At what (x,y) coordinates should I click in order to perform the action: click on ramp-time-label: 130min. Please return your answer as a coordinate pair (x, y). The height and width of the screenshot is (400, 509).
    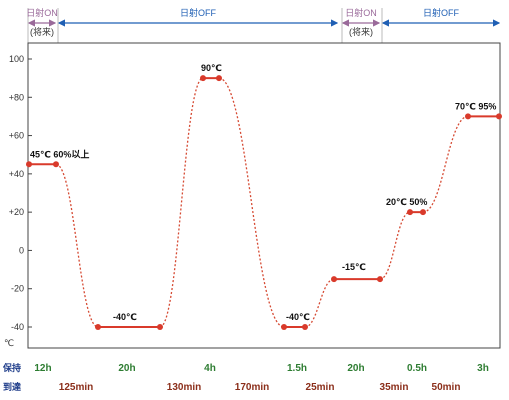
    Looking at the image, I should click on (184, 387).